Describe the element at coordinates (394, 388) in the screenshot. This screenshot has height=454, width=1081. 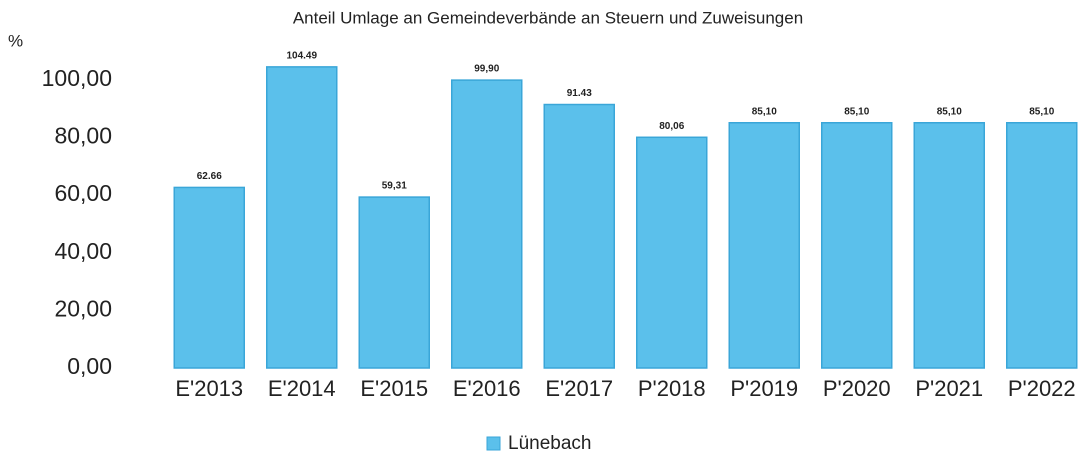
I see `x-tick-label: E'2015` at that location.